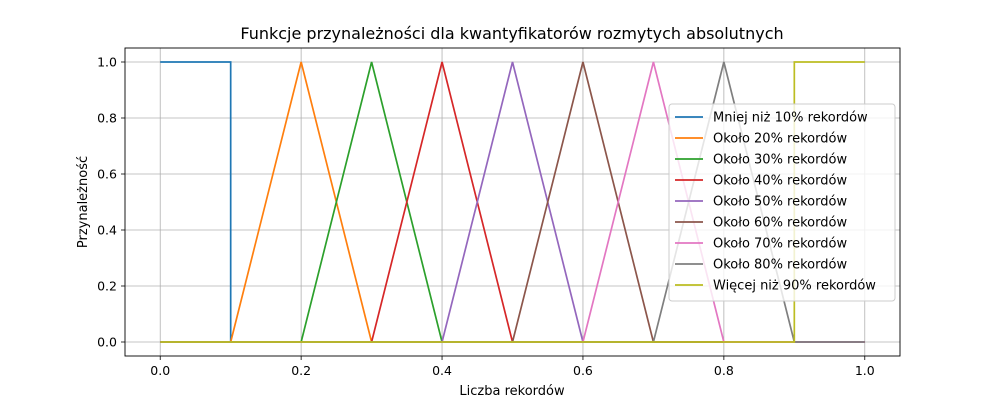 The image size is (1000, 400). Describe the element at coordinates (107, 286) in the screenshot. I see `y-tick-label: 0.2` at that location.